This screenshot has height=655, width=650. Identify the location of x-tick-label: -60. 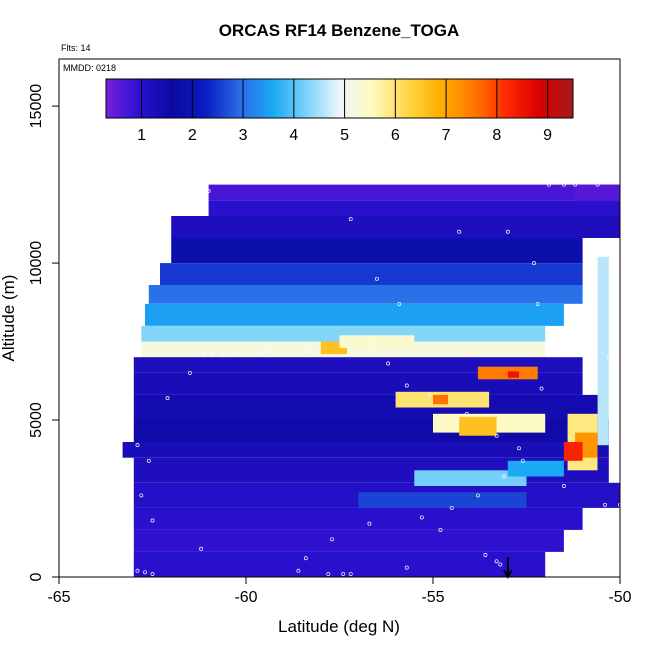
(245, 597).